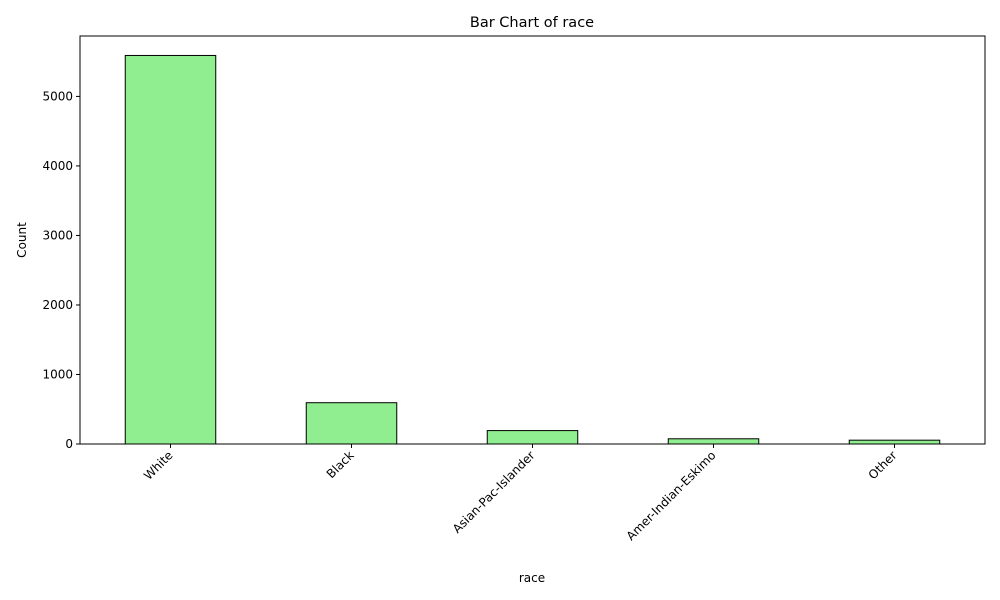 The image size is (1000, 600). What do you see at coordinates (22, 240) in the screenshot?
I see `y-axis-title: Count` at bounding box center [22, 240].